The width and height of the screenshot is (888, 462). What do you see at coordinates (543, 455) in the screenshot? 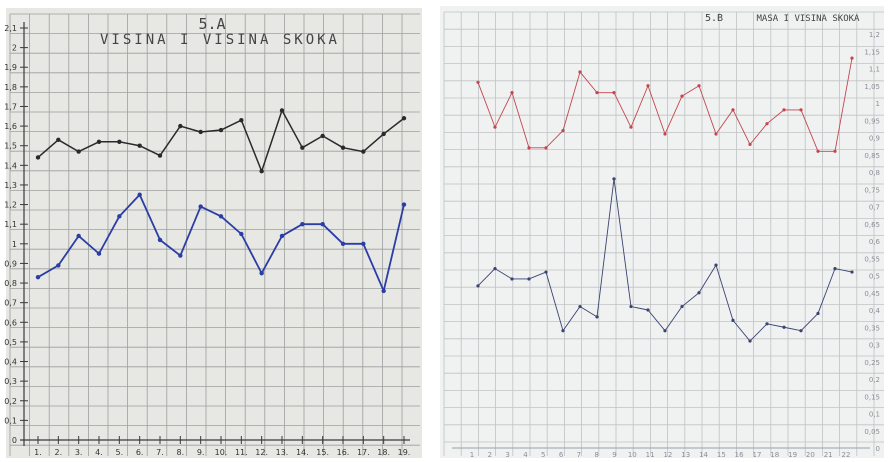
I see `x-tick-label: 5` at bounding box center [543, 455].